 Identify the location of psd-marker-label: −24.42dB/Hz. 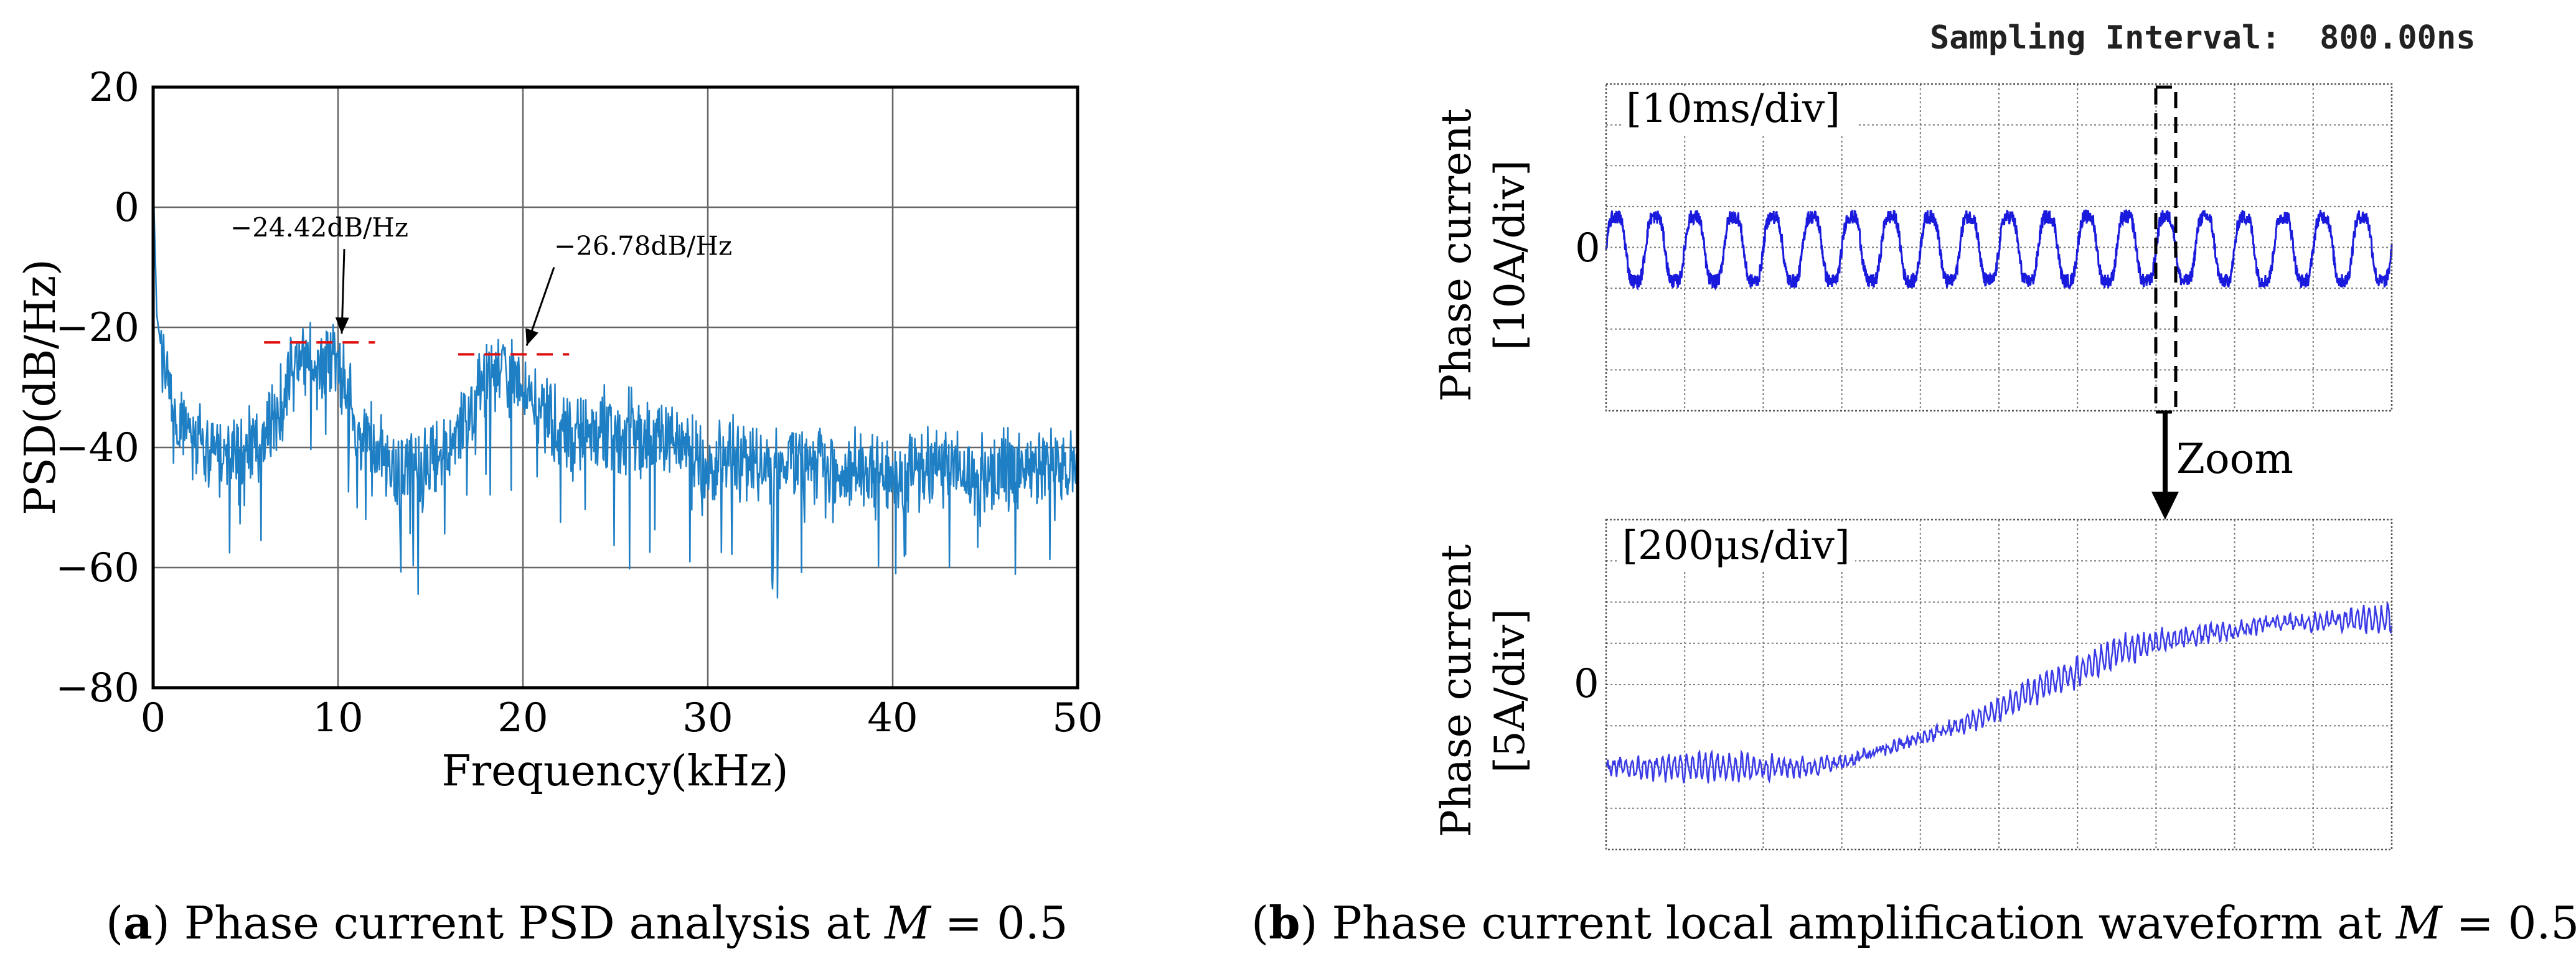
(319, 227).